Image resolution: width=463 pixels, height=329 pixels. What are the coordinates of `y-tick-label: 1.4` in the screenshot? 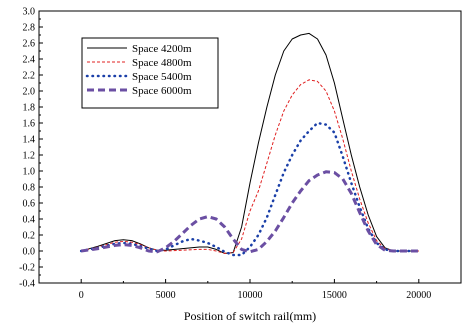 It's located at (29, 140).